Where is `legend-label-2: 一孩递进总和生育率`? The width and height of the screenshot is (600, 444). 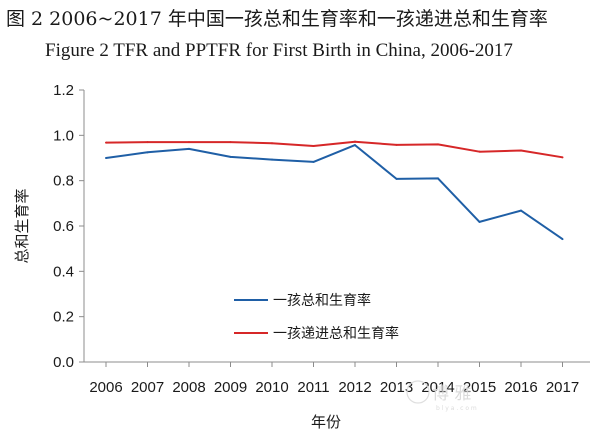 legend-label-2: 一孩递进总和生育率 is located at coordinates (336, 333).